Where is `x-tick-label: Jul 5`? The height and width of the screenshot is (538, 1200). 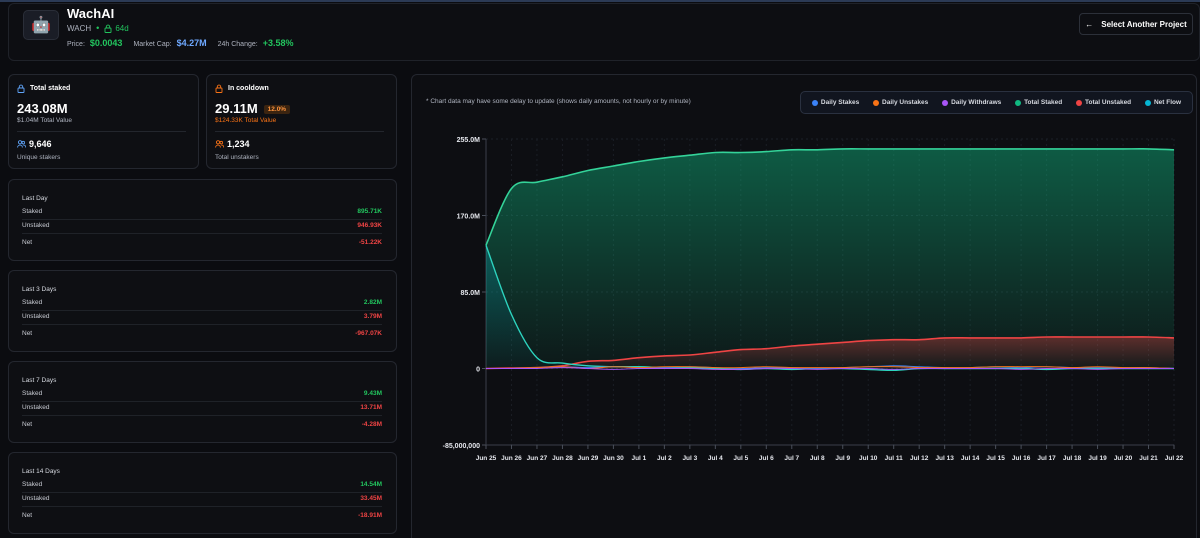 x-tick-label: Jul 5 is located at coordinates (740, 458).